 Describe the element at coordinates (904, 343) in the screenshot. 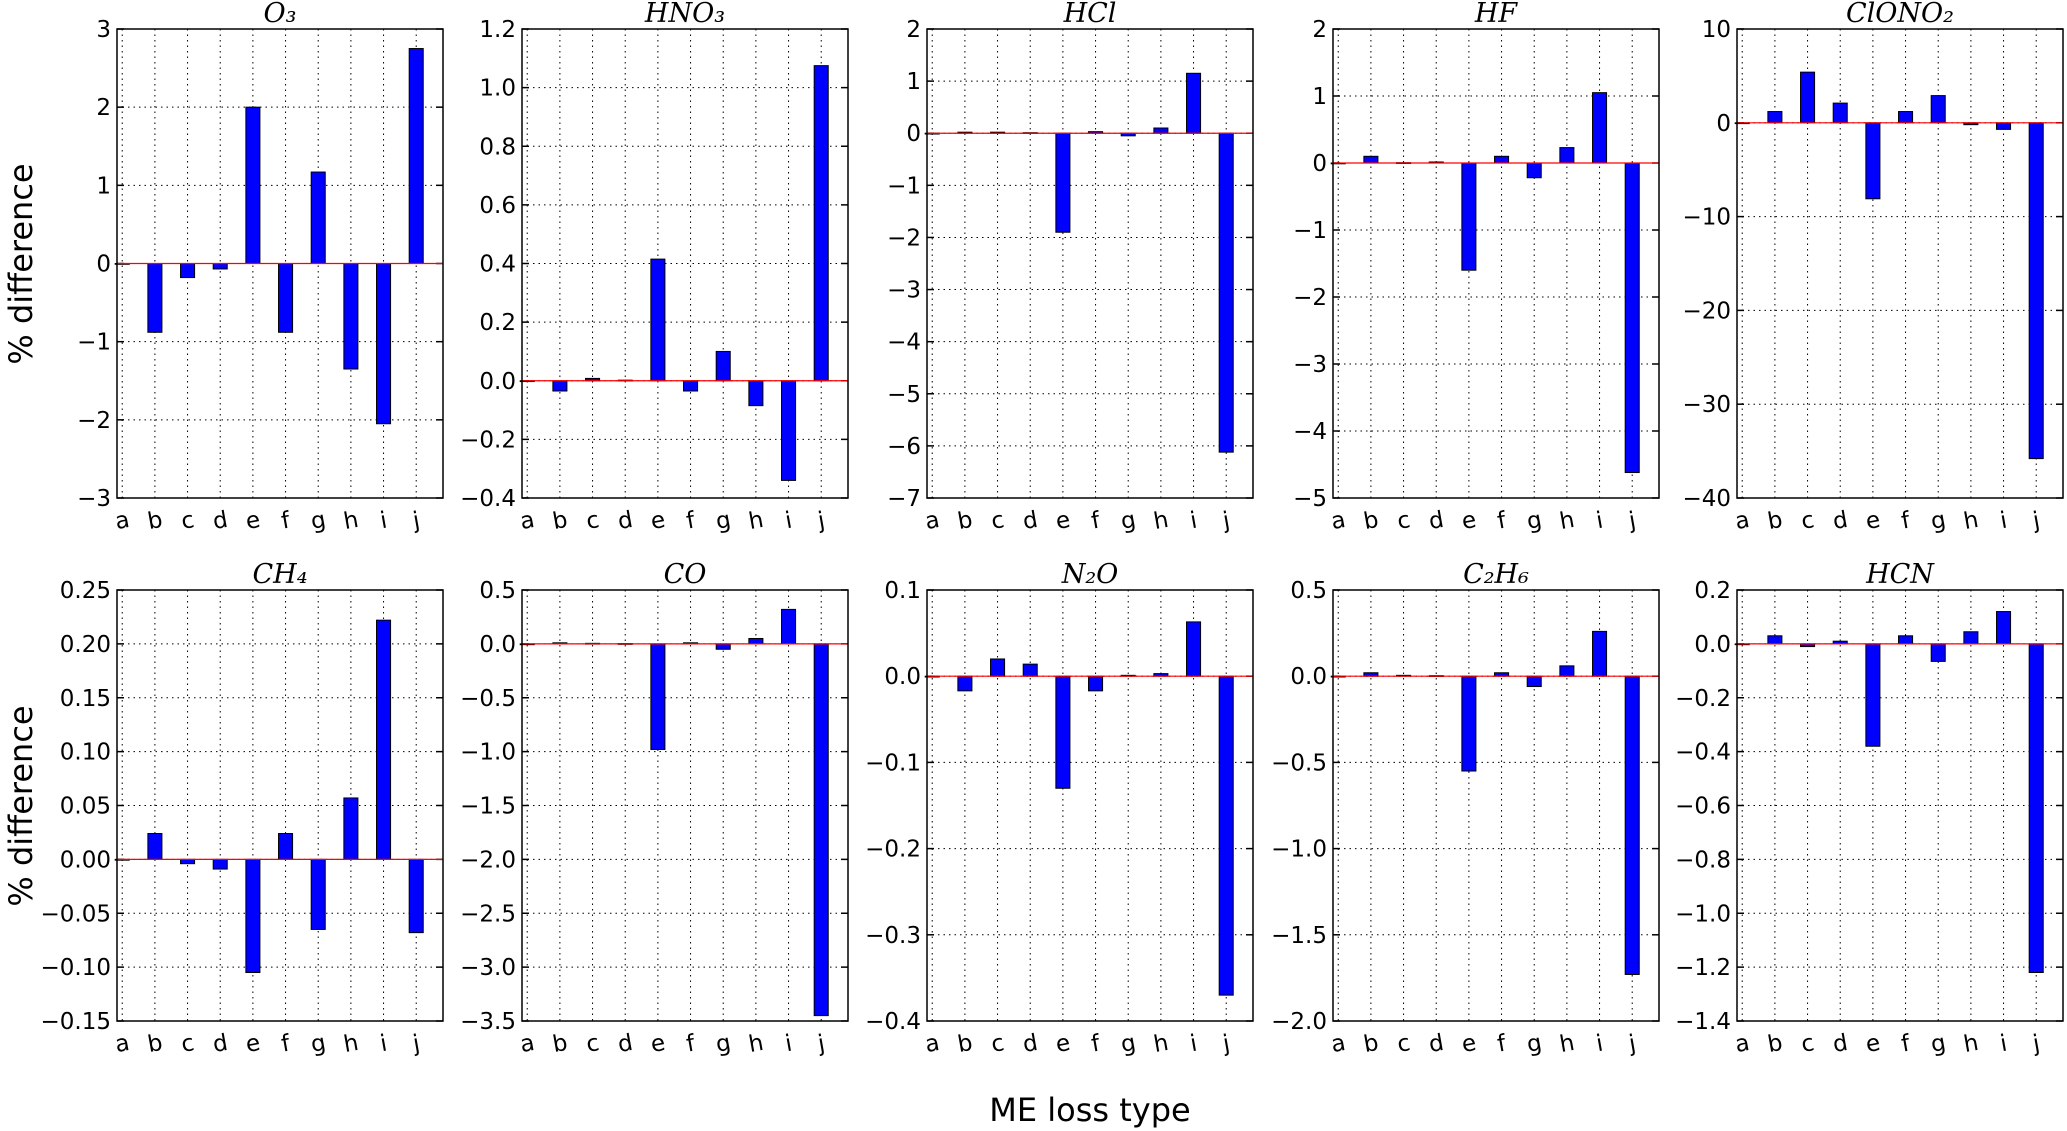

I see `ytick-label: −4` at that location.